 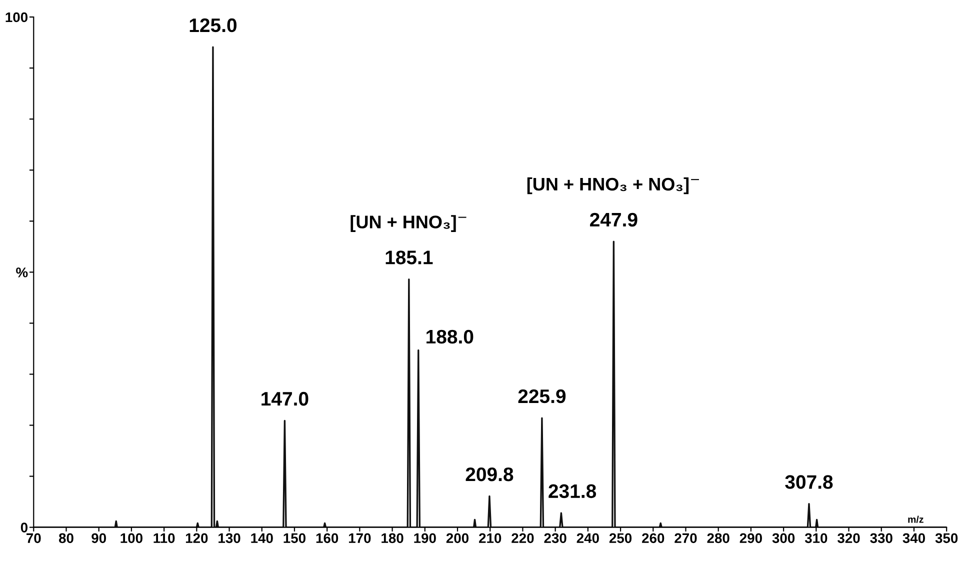 I want to click on x-tick-label: 110, so click(x=164, y=538).